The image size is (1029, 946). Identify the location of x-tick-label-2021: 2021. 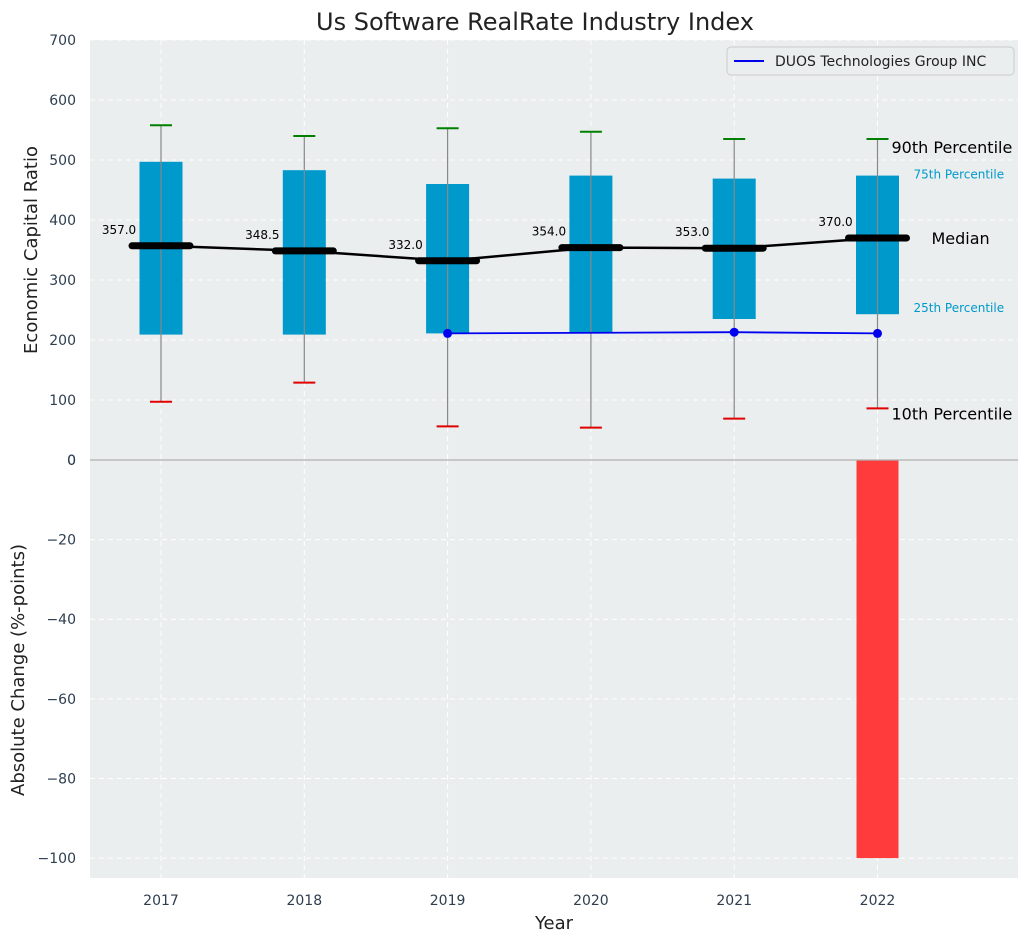
(734, 901).